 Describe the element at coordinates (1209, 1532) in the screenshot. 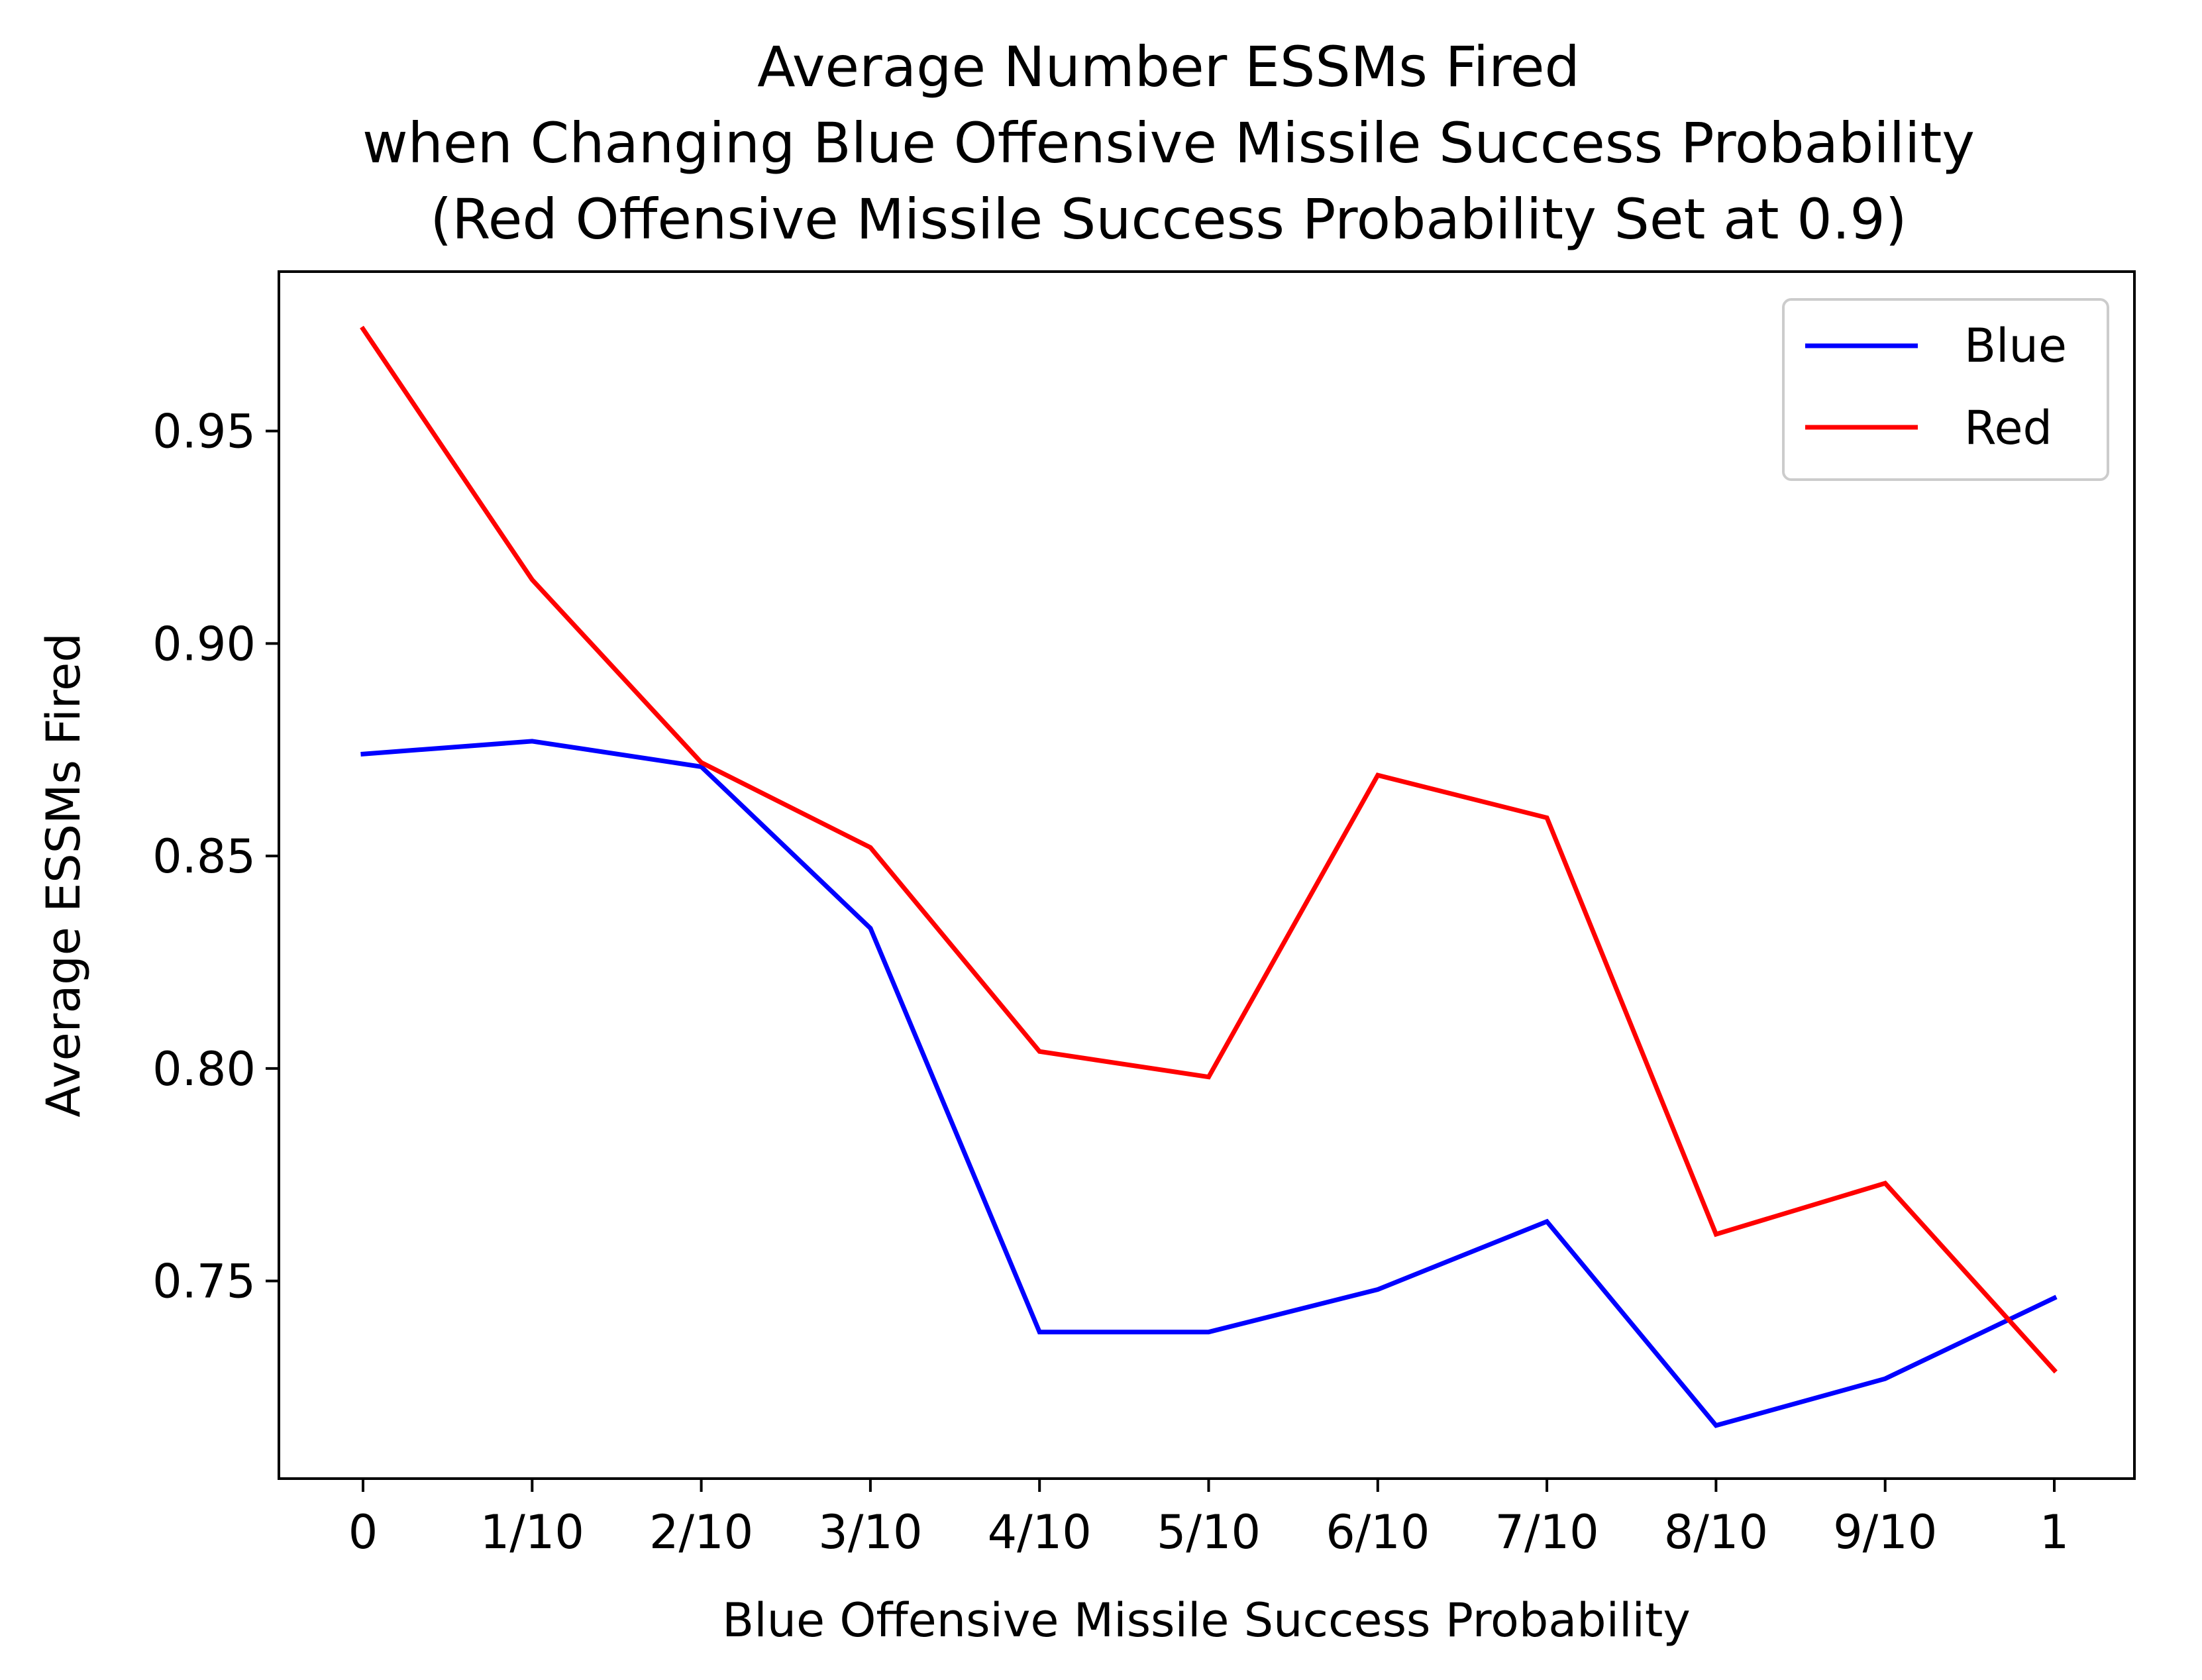

I see `x-tick-label: 5/10` at that location.